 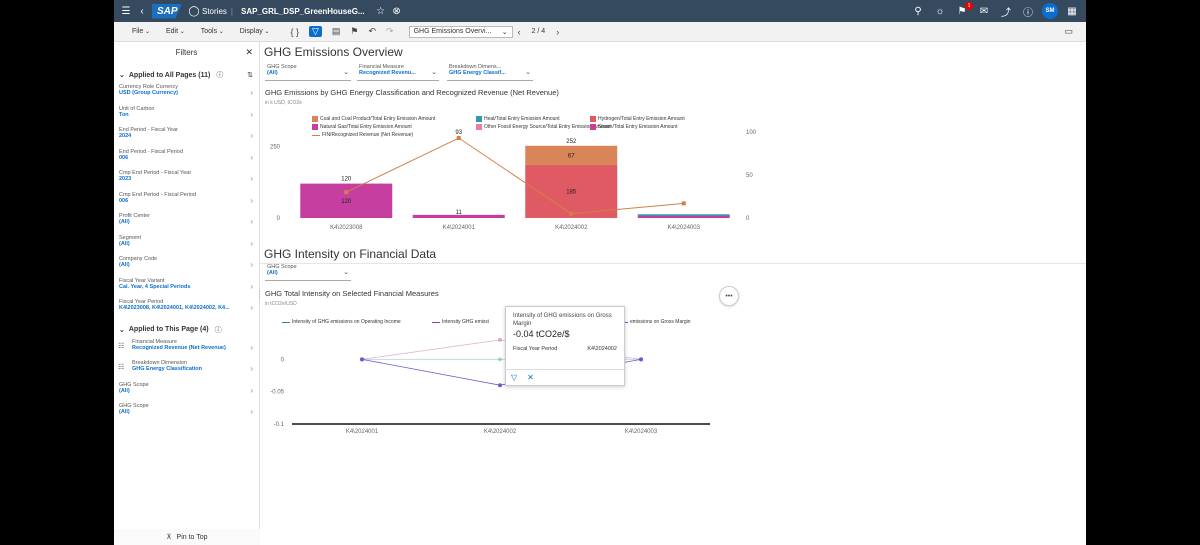 I want to click on display-menu: Display, so click(x=255, y=31).